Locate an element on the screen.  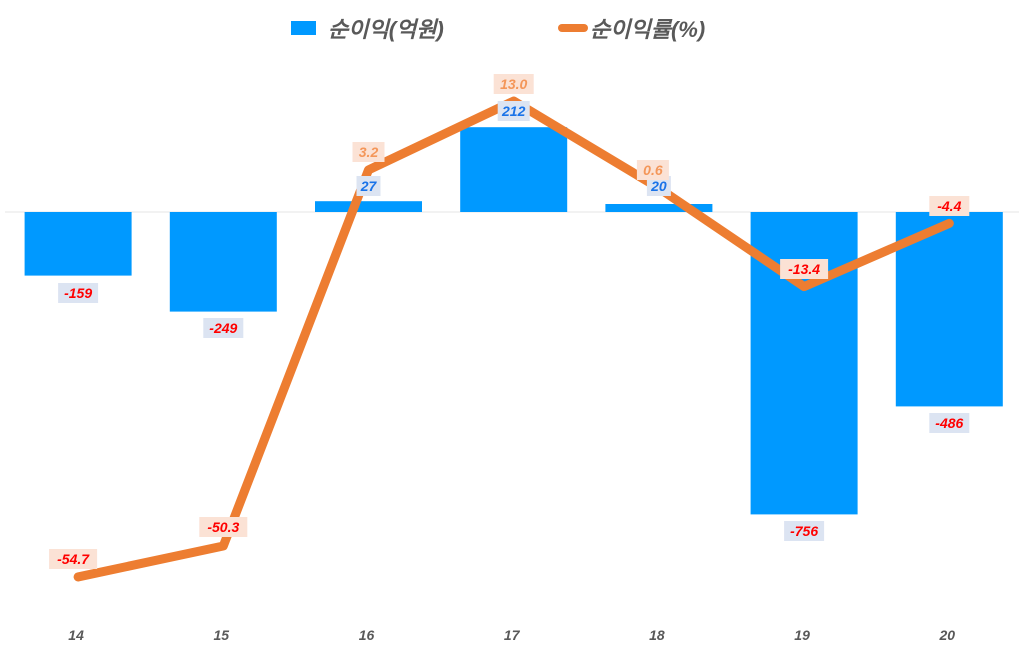
bar-data-label: -159 is located at coordinates (78, 293).